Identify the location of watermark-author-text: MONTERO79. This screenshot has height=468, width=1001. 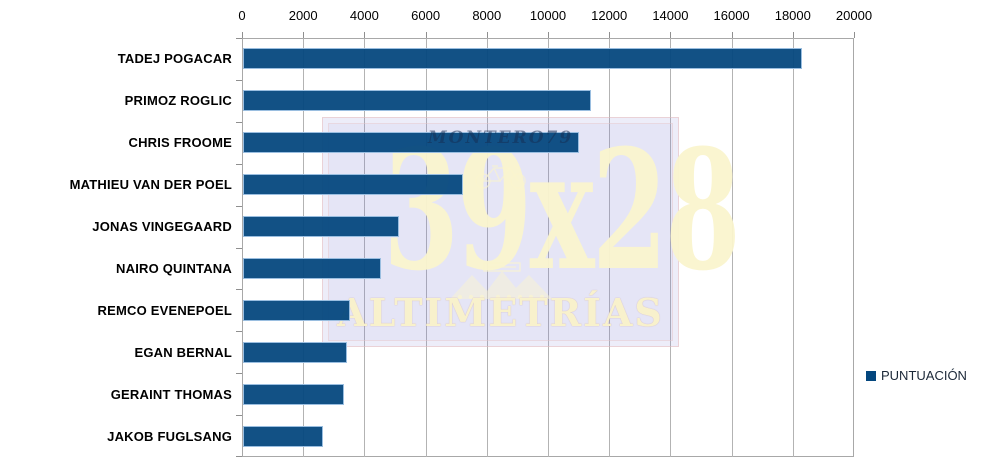
(500, 138).